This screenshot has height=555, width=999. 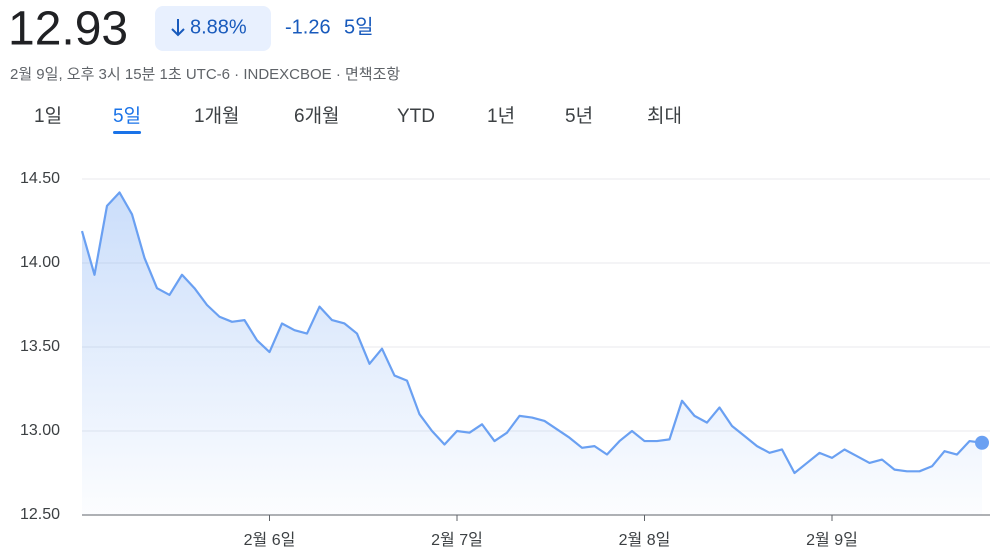 I want to click on x-tick-label: 2월 7일, so click(x=457, y=540).